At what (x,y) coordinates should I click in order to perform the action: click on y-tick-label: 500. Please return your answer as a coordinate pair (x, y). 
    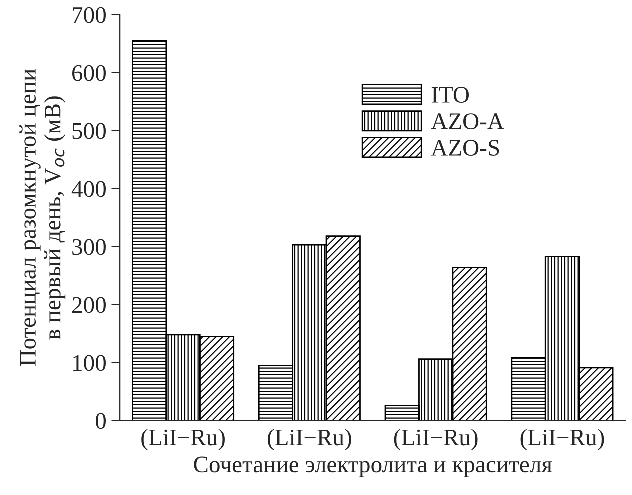
    Looking at the image, I should click on (89, 131).